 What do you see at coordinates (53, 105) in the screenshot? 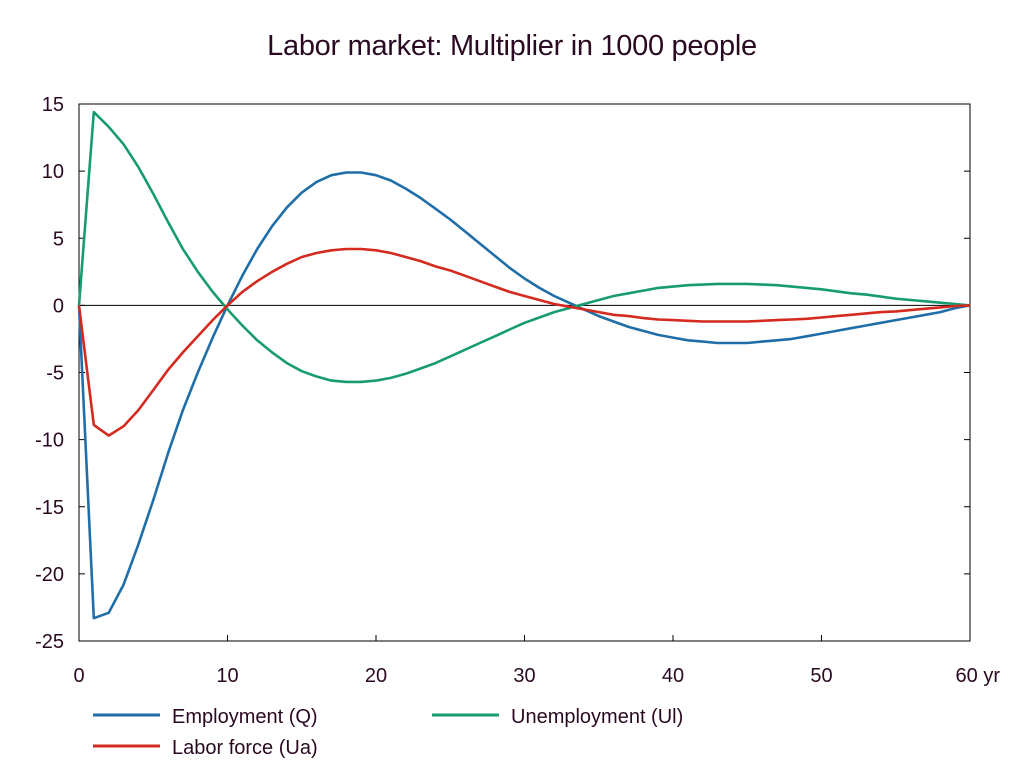
I see `y-tick-label: 15` at bounding box center [53, 105].